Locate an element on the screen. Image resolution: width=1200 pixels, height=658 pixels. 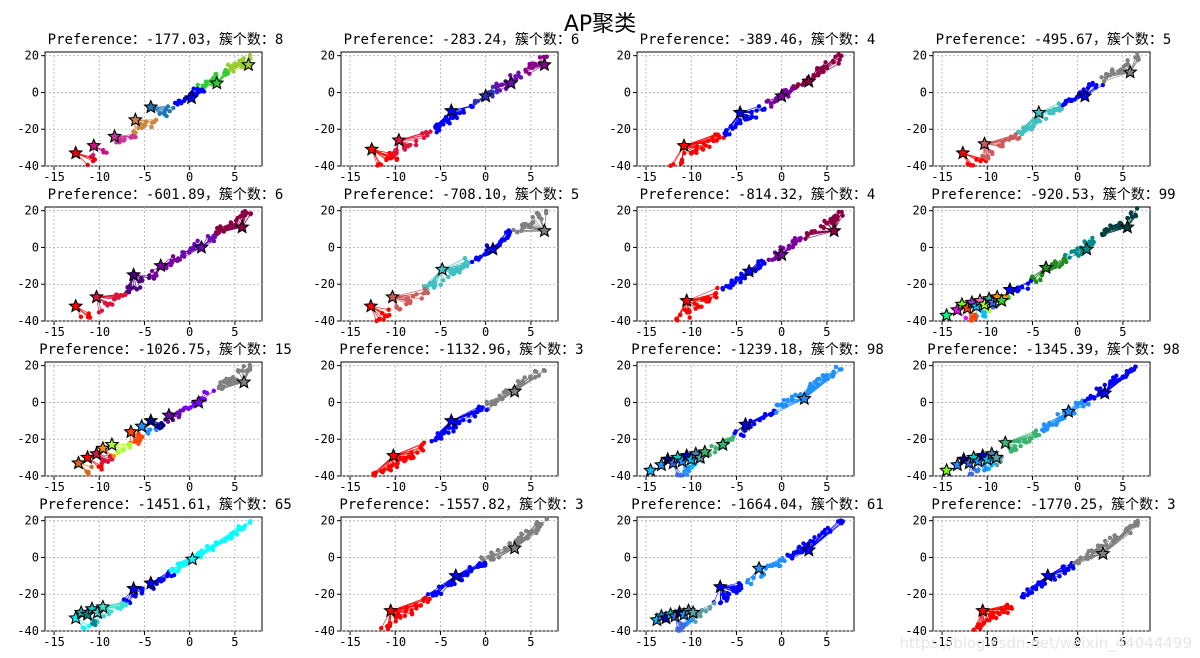
subplot-title: Preference：-1451.61，簇个数：65 is located at coordinates (165, 505).